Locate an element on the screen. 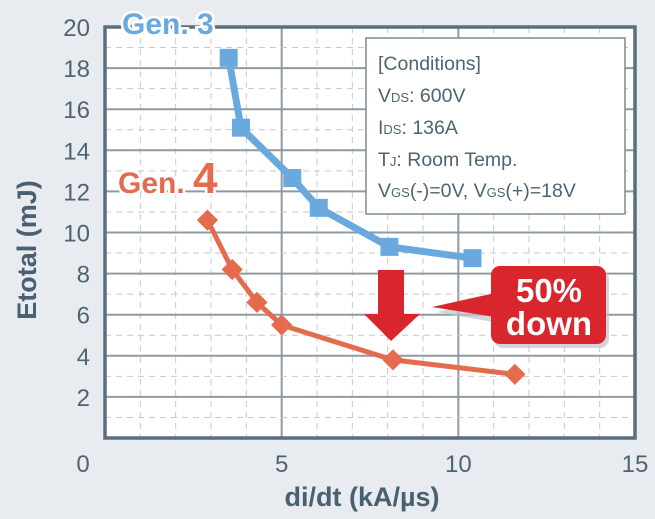 The image size is (655, 519). condition-ids: IDS: 136A is located at coordinates (418, 128).